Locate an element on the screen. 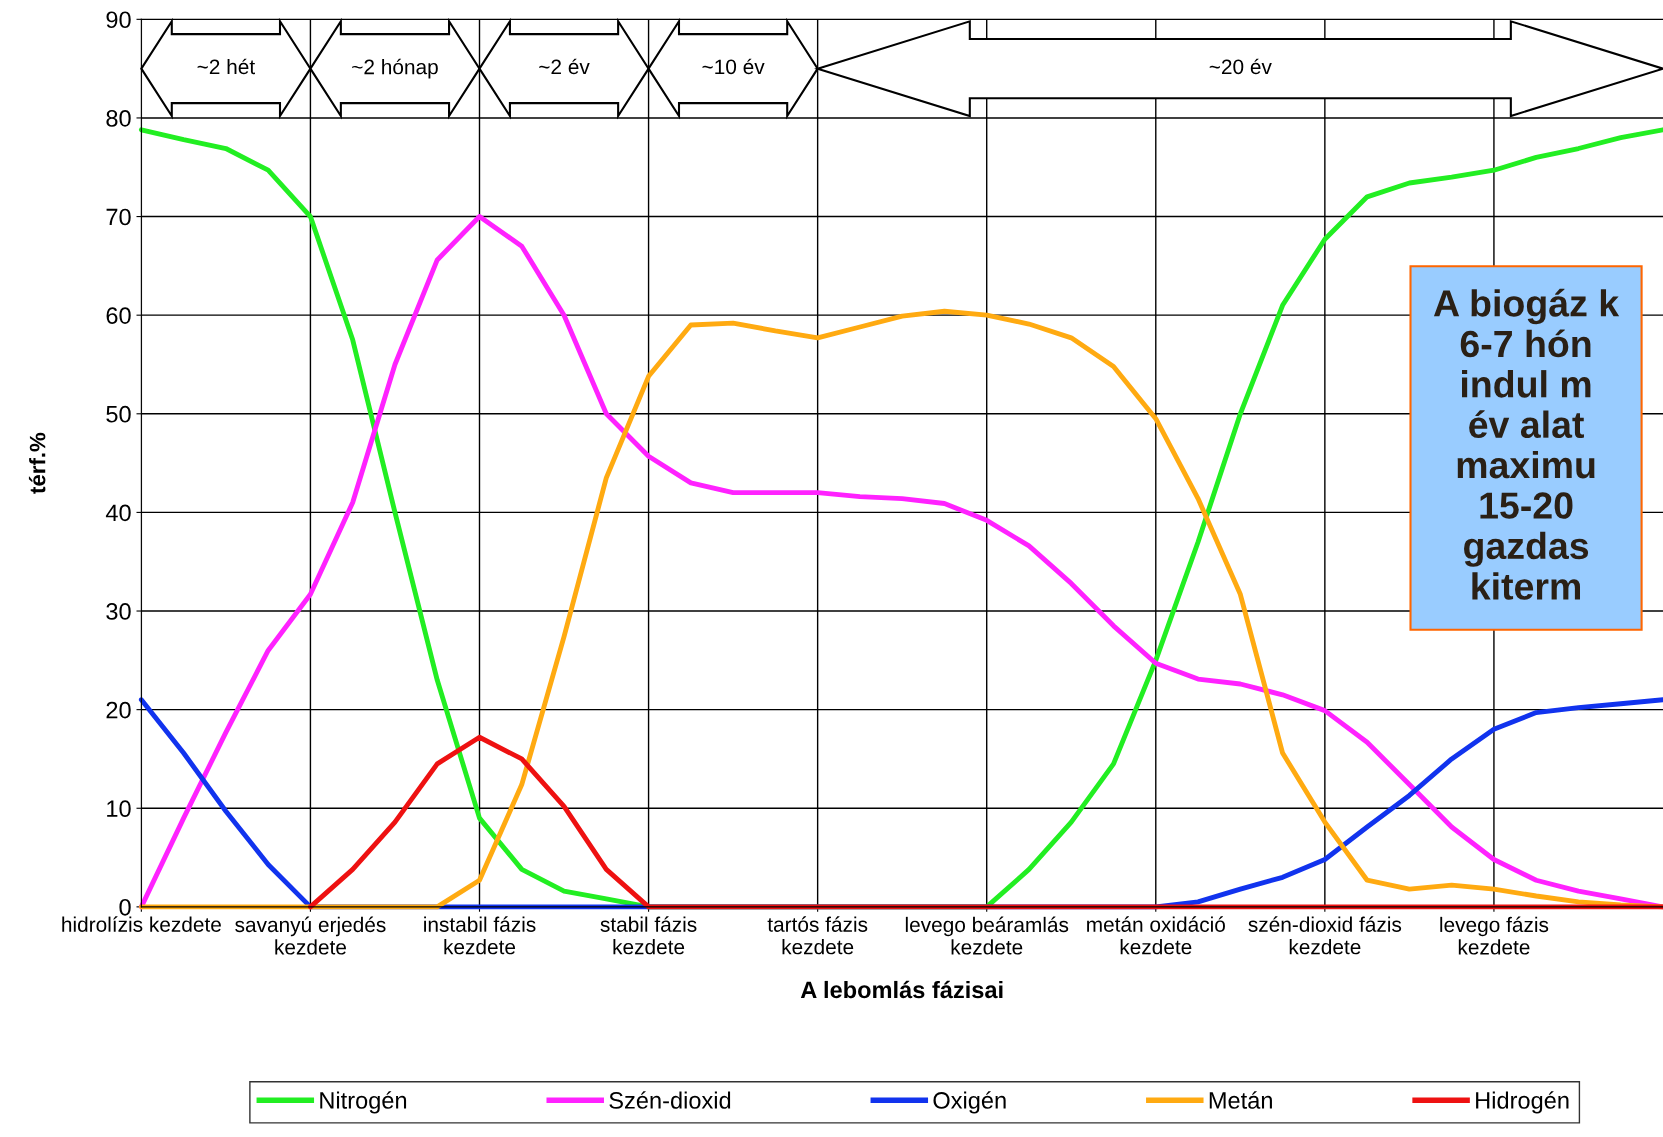 The width and height of the screenshot is (1663, 1137). y-tick-label: 70 is located at coordinates (118, 217).